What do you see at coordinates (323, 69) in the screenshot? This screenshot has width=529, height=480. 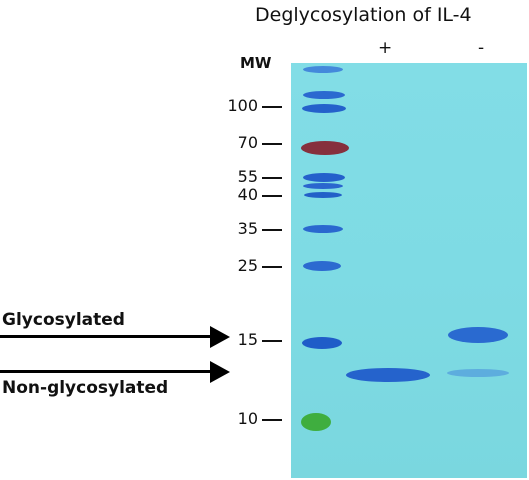 I see `ladder-band-top` at bounding box center [323, 69].